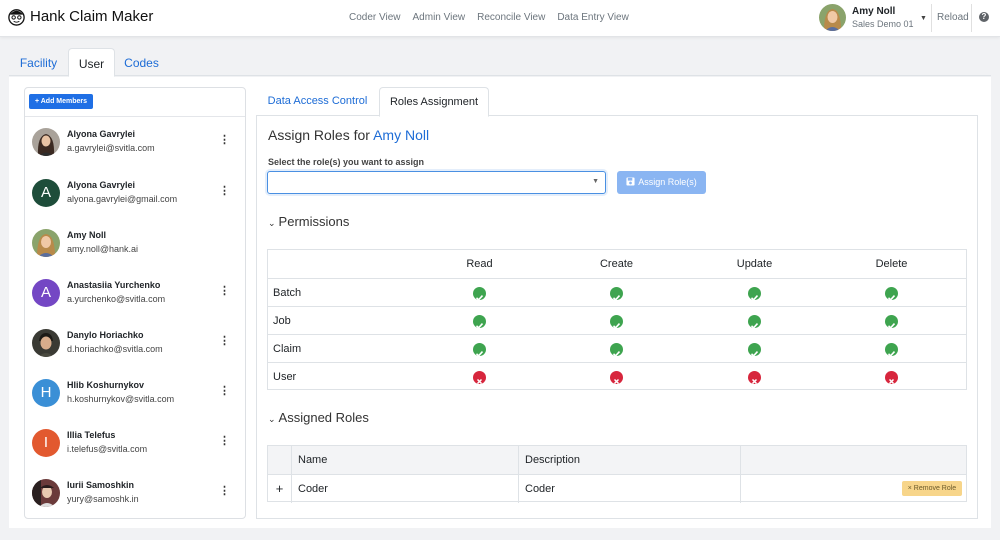  What do you see at coordinates (101, 185) in the screenshot?
I see `member-name: Alyona Gavrylei` at bounding box center [101, 185].